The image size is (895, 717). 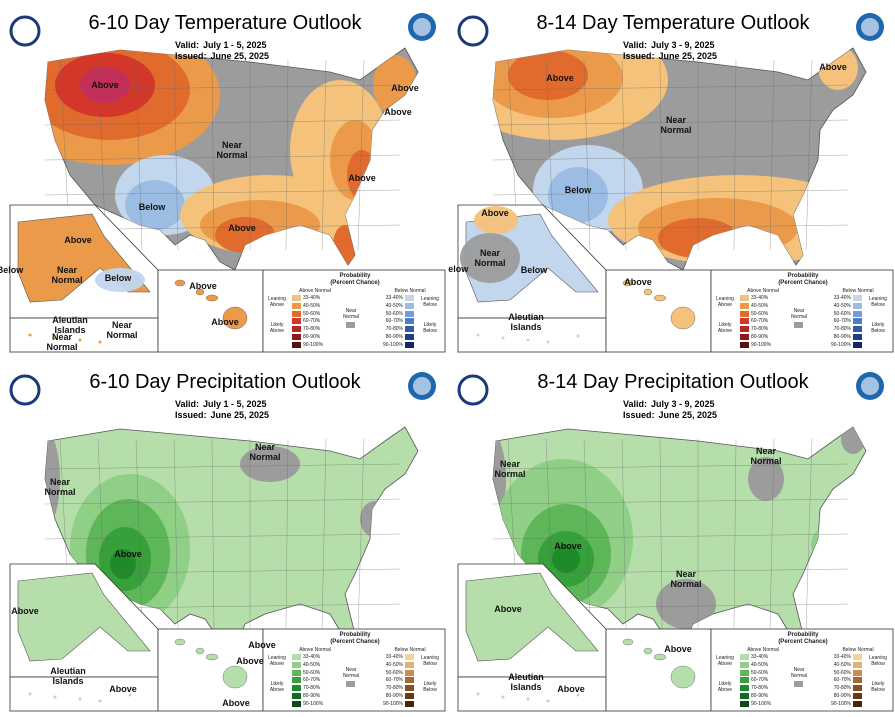 What do you see at coordinates (670, 415) in the screenshot?
I see `issued-line: Issued: June 25, 2025` at bounding box center [670, 415].